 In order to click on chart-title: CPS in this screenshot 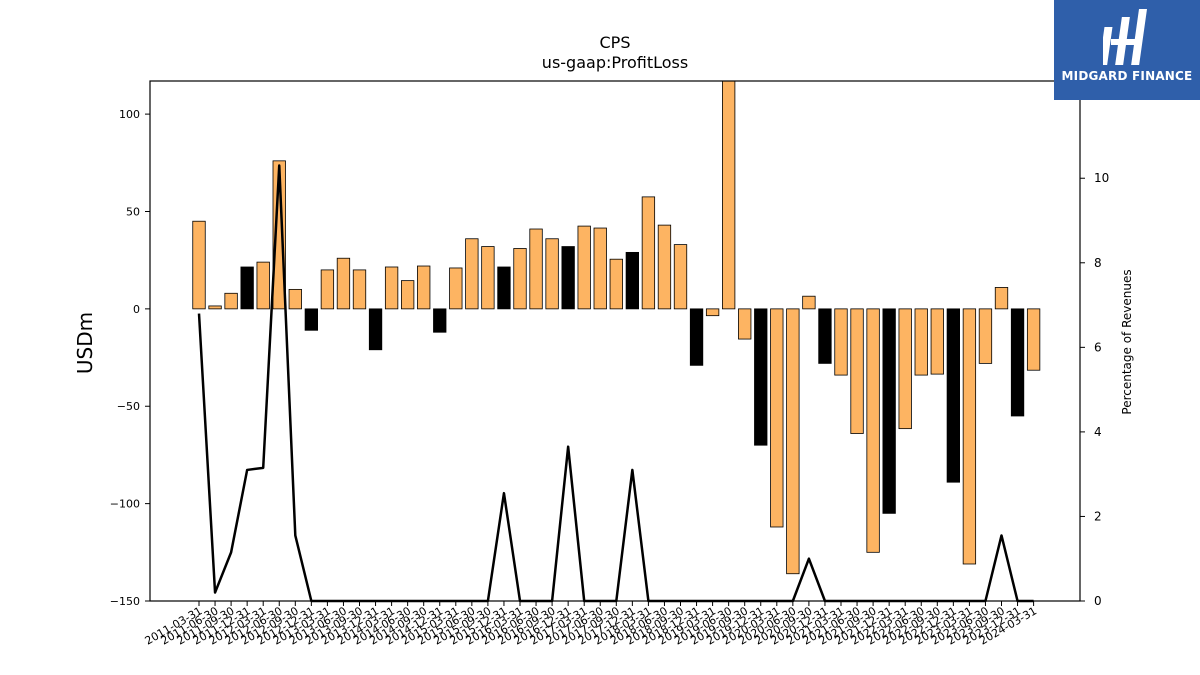, I will do `click(615, 42)`.